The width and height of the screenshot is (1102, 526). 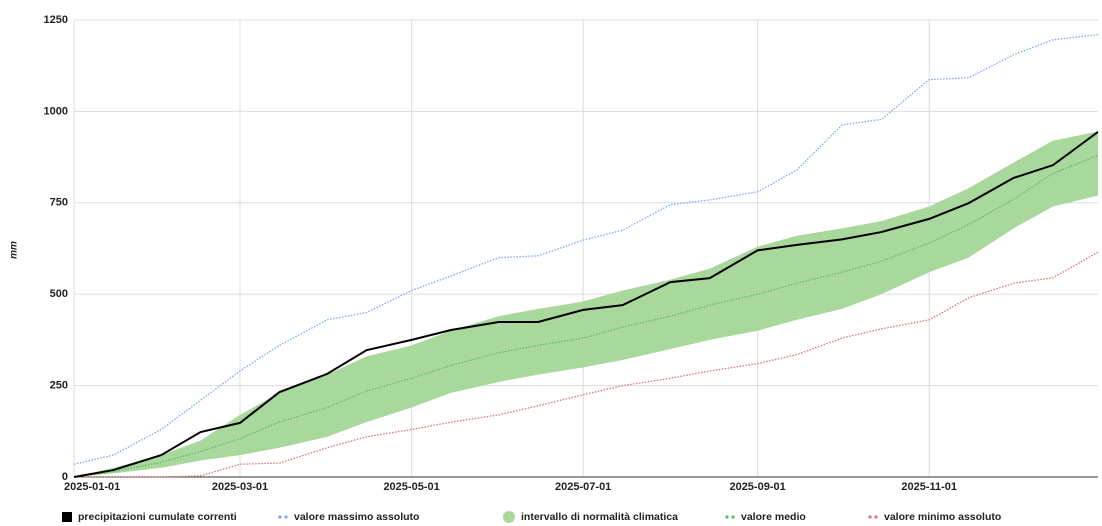 I want to click on legend-item: valore minimo assoluto, so click(x=934, y=517).